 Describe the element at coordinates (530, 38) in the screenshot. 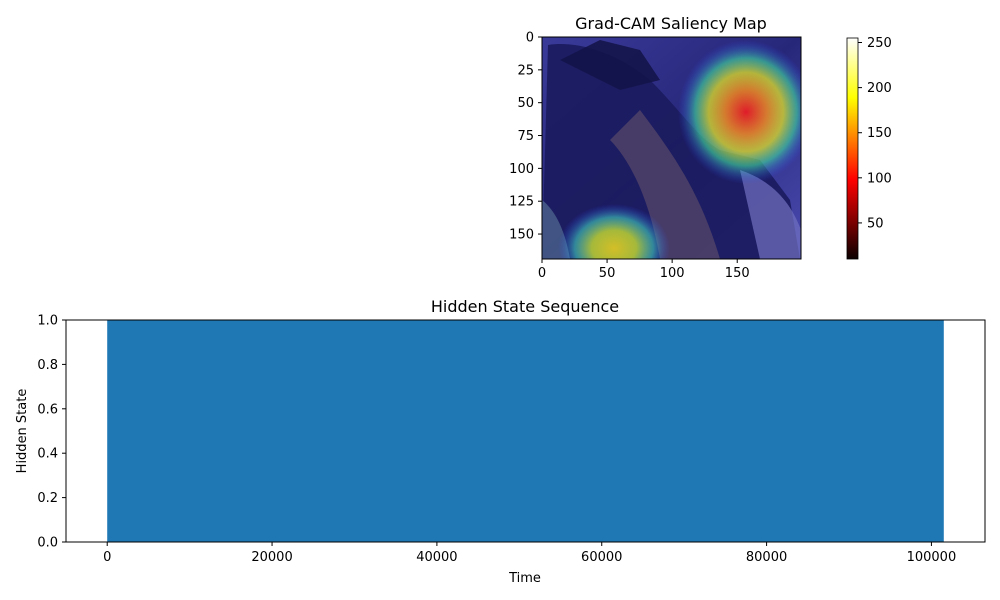

I see `saliency-y-tick-label: 0` at that location.